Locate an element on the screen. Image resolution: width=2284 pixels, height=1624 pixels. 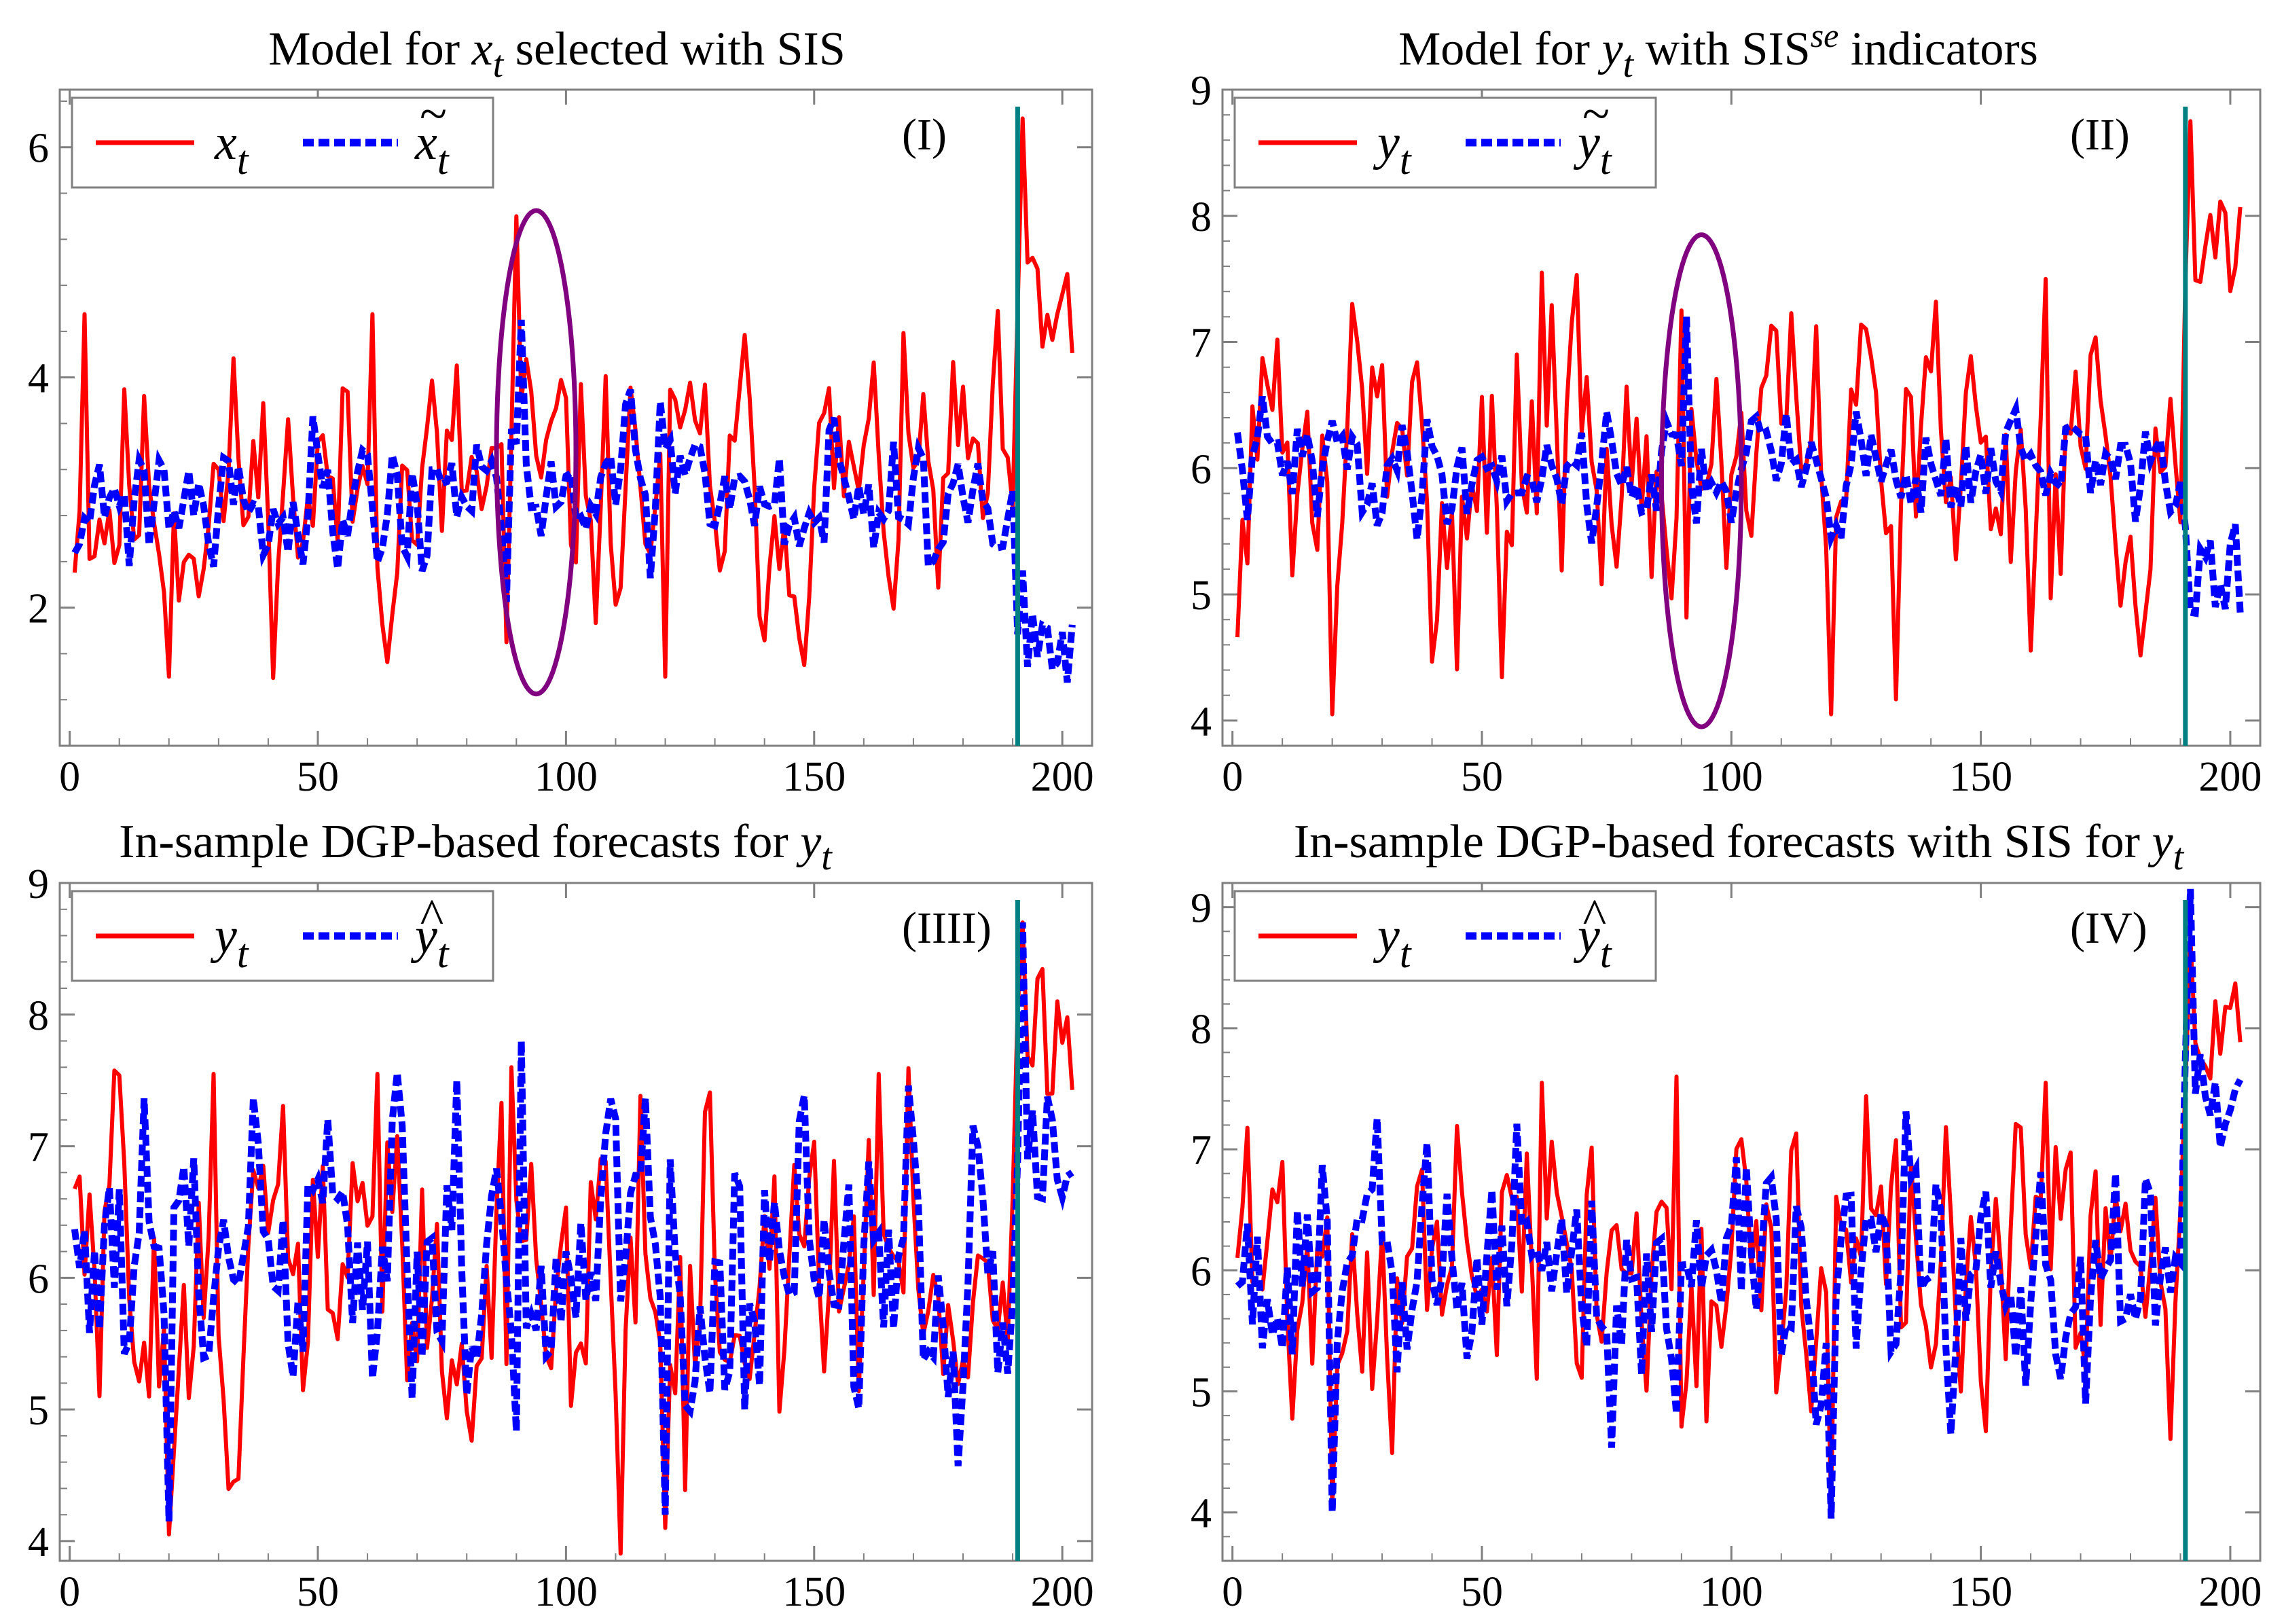
series-fitted-line is located at coordinates (1739, 467).